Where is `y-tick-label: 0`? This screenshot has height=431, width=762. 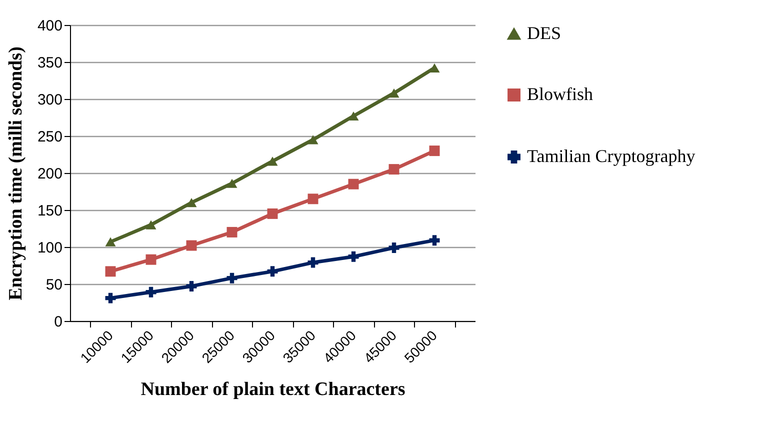
y-tick-label: 0 is located at coordinates (58, 322).